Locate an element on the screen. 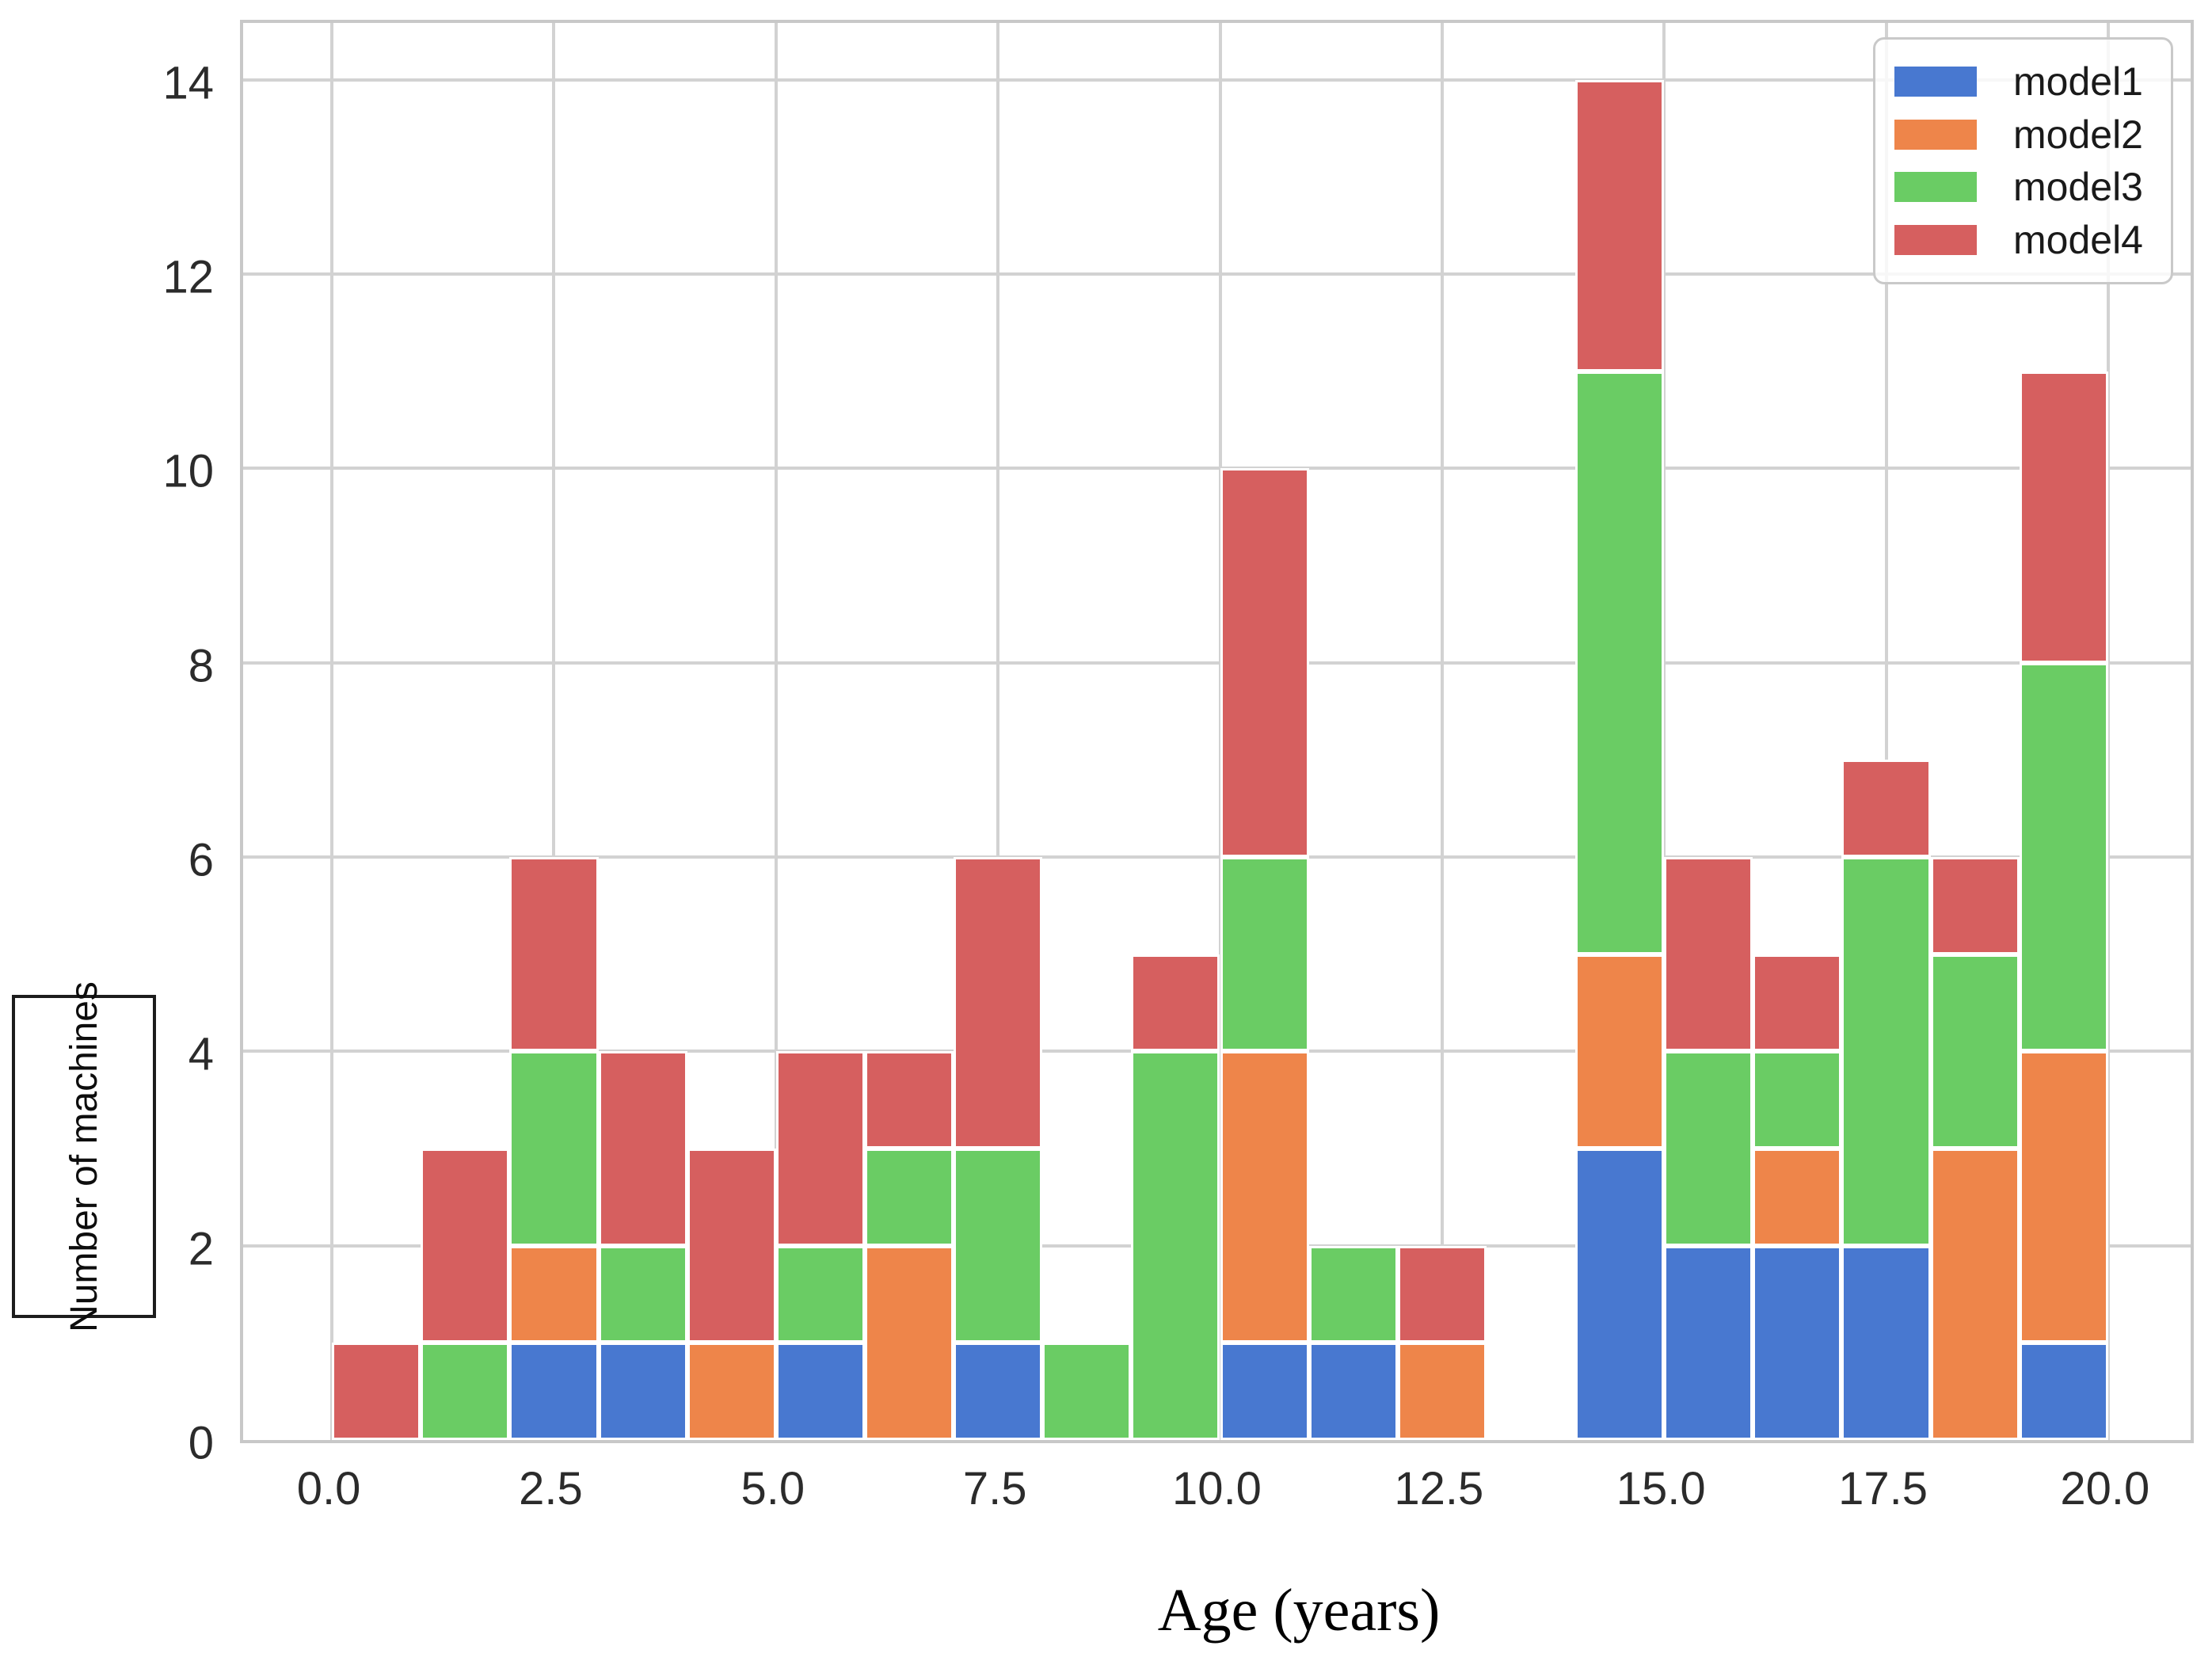 The width and height of the screenshot is (2212, 1661). y-tick-label-8: 8 is located at coordinates (201, 666).